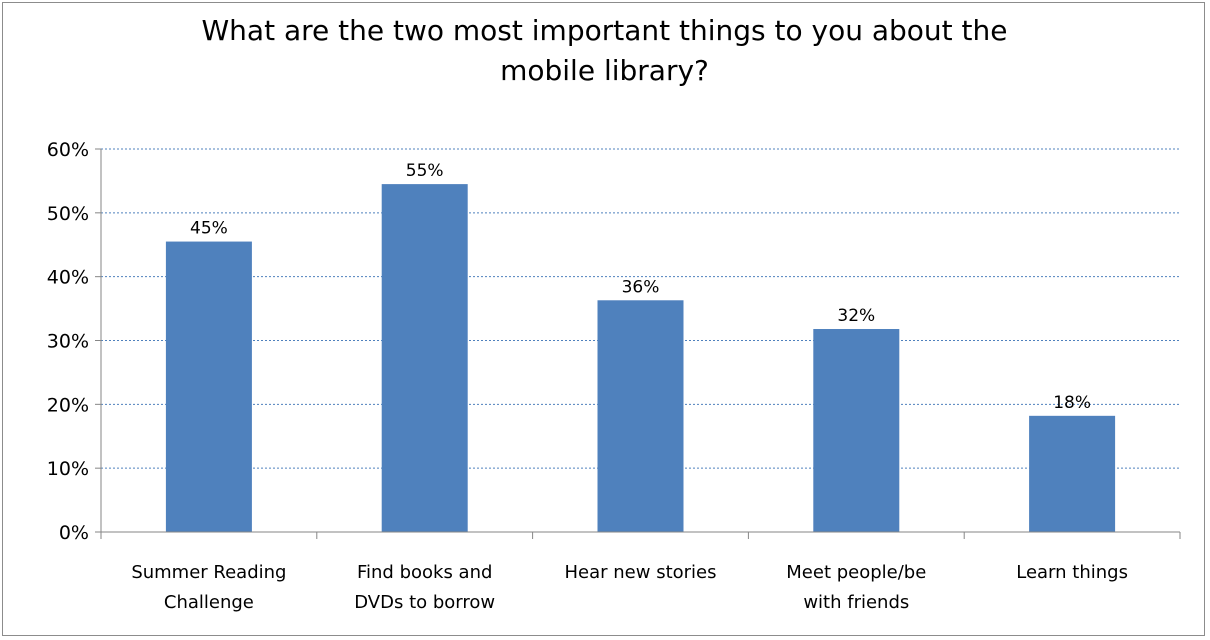 This screenshot has height=640, width=1210. What do you see at coordinates (208, 572) in the screenshot?
I see `x-tick-label: Summer Reading` at bounding box center [208, 572].